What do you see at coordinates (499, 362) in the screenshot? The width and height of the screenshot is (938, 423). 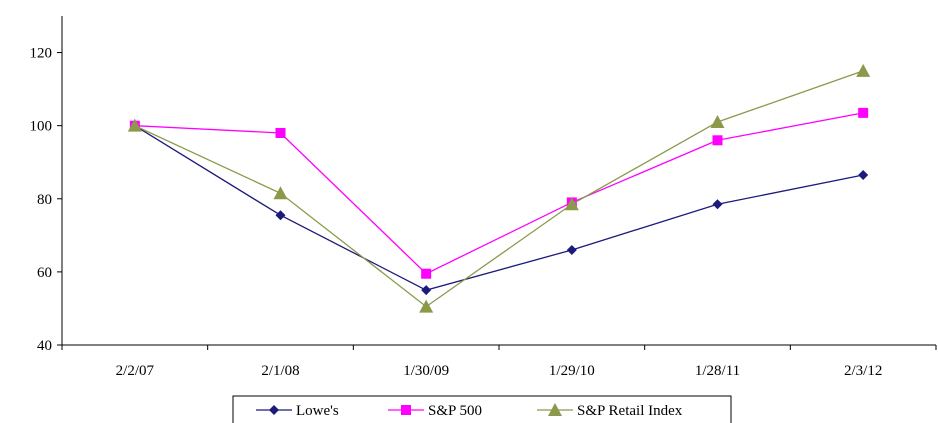 I see `x-axis-ticks: 2/2/07 2/1/08 1/30/09 1/29/10 1/28/11 2/3/12` at bounding box center [499, 362].